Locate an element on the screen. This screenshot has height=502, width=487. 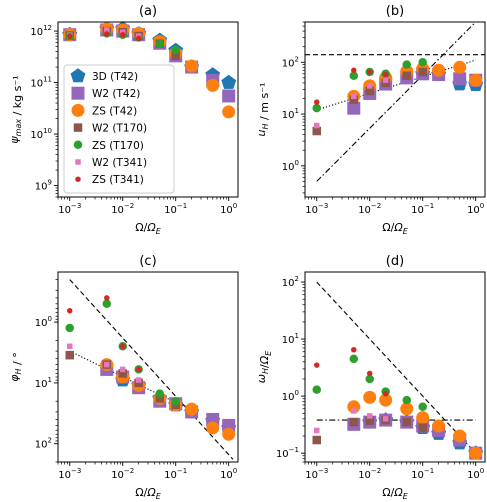
y-axis-label: ψmax / kg s⁻¹ is located at coordinates (16, 109).